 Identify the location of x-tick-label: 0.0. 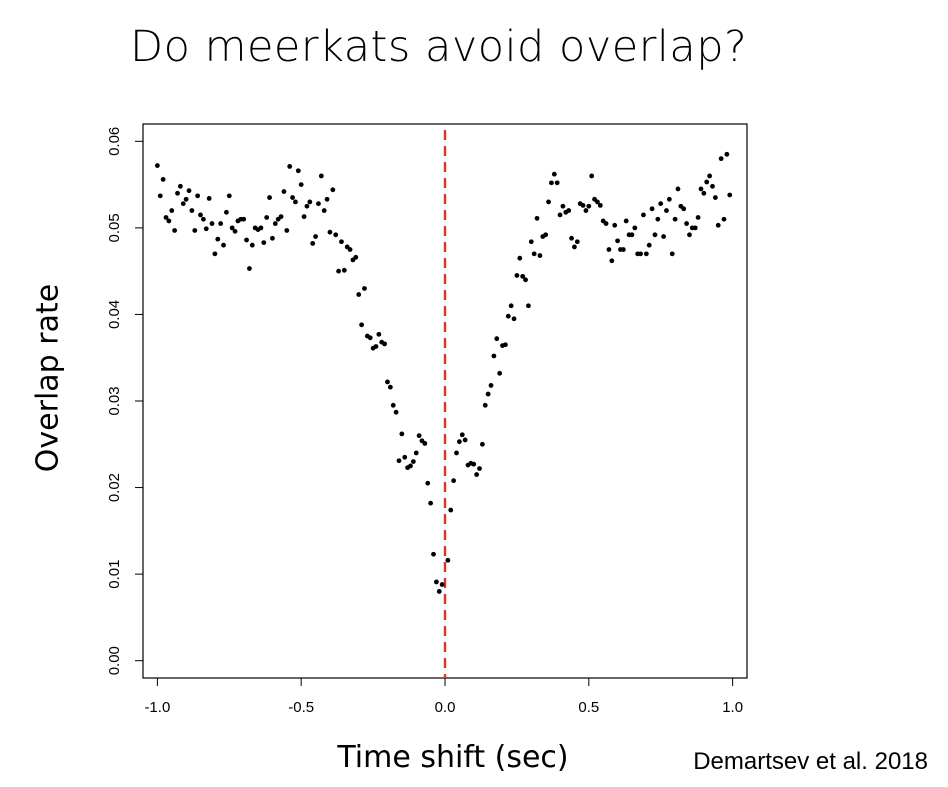
(445, 707).